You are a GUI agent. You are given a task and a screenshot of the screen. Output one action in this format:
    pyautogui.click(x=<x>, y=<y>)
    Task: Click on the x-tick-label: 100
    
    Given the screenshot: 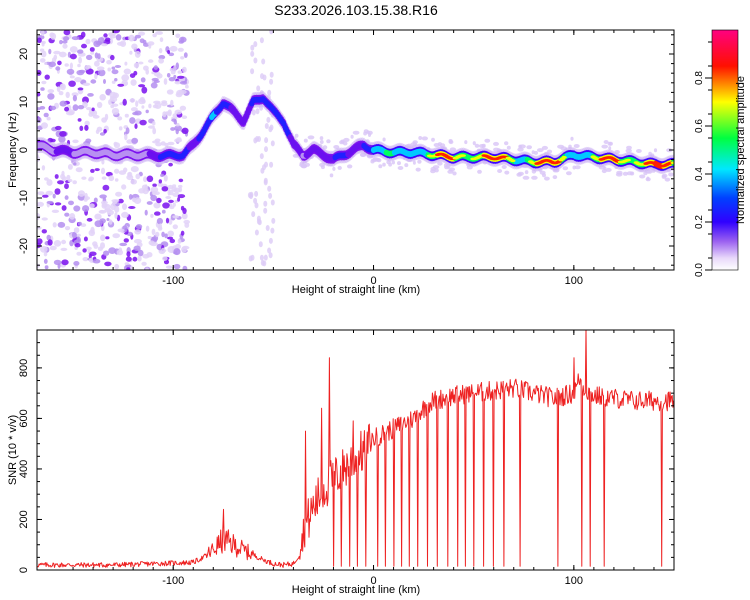 What is the action you would take?
    pyautogui.click(x=574, y=281)
    